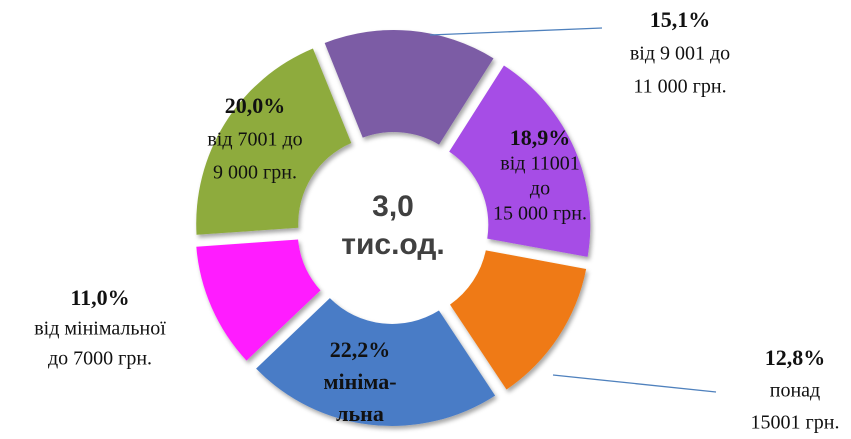 The height and width of the screenshot is (439, 851). Describe the element at coordinates (359, 381) in the screenshot. I see `category-label: мініма-` at that location.